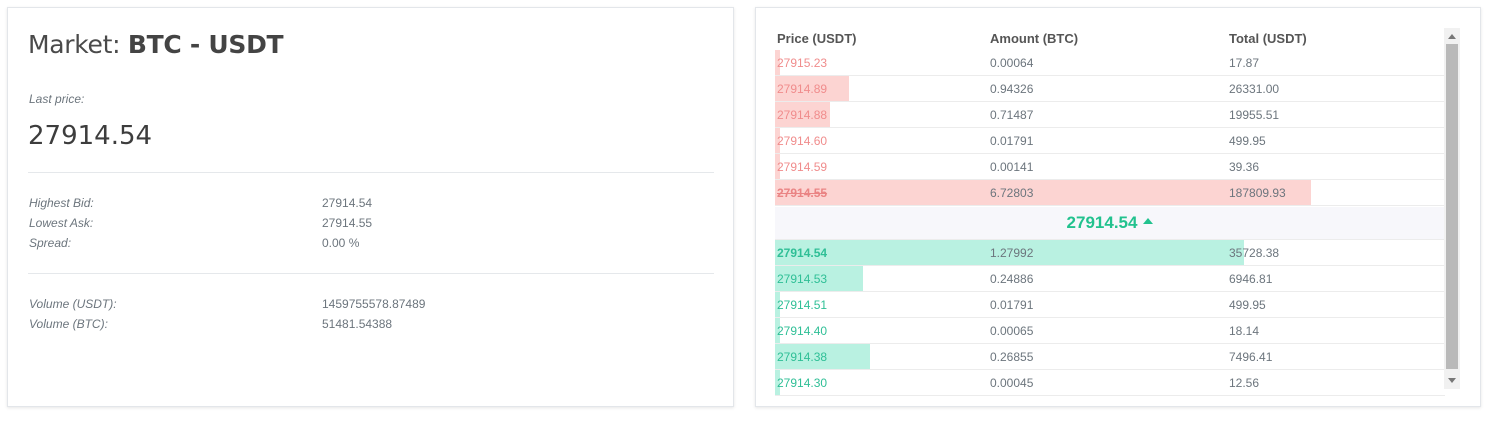 Image resolution: width=1499 pixels, height=427 pixels. I want to click on ask-total: 19955.51, so click(1254, 114).